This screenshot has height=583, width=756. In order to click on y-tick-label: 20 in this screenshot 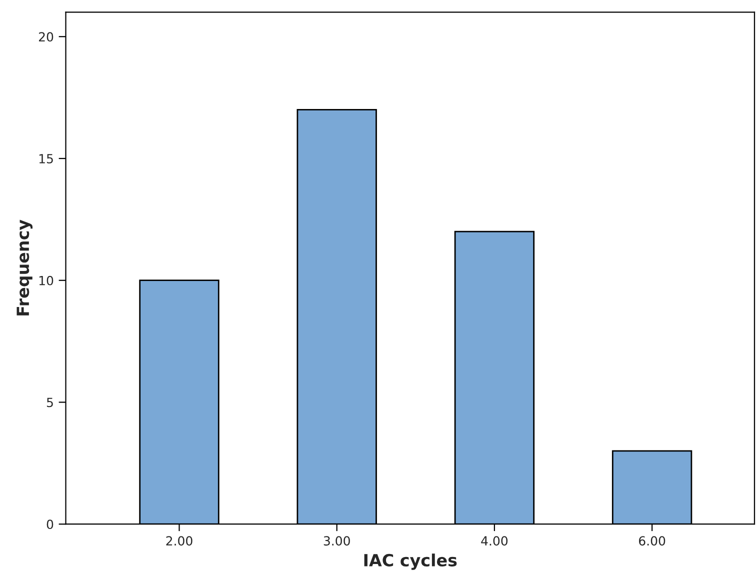, I will do `click(46, 37)`.